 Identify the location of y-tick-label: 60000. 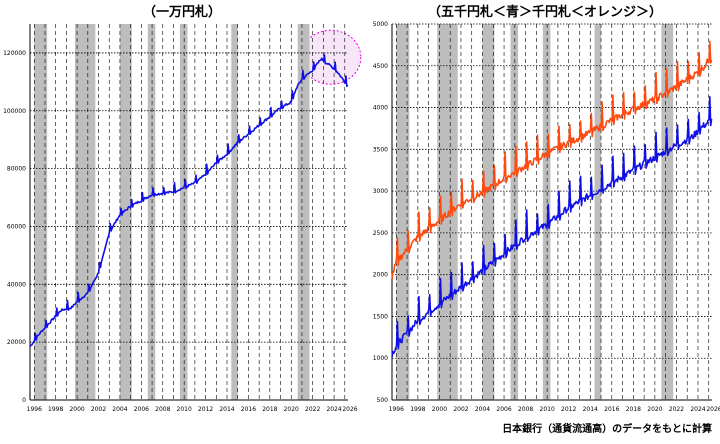
(16, 226).